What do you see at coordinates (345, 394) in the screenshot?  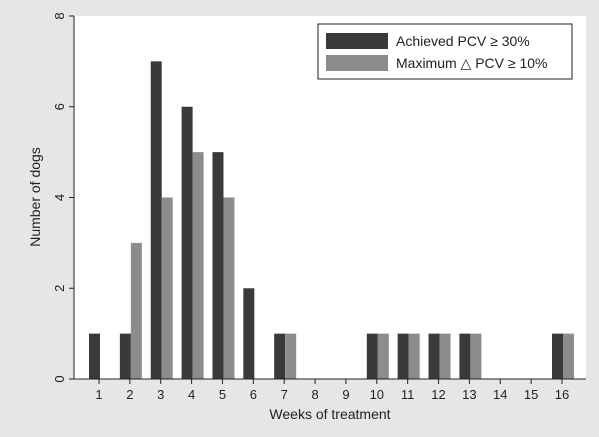 I see `x-tick-label: 9` at bounding box center [345, 394].